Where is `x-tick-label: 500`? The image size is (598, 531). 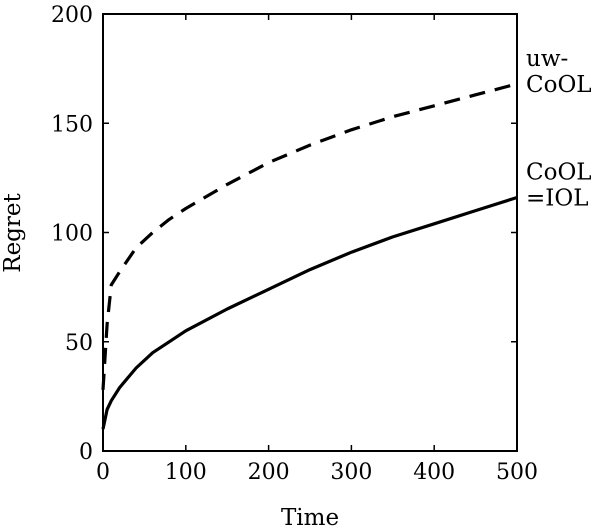
x-tick-label: 500 is located at coordinates (517, 472).